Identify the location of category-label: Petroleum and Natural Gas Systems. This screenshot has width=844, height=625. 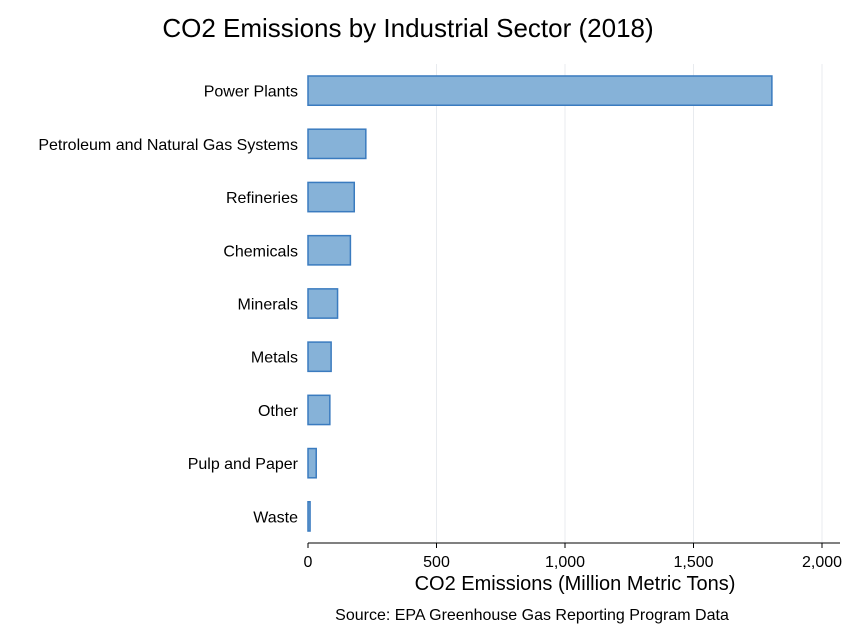
(168, 145).